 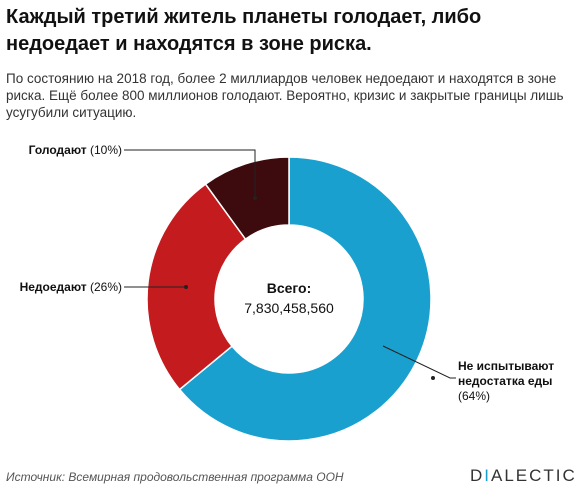 I want to click on brand-letter-d: D, so click(x=477, y=475).